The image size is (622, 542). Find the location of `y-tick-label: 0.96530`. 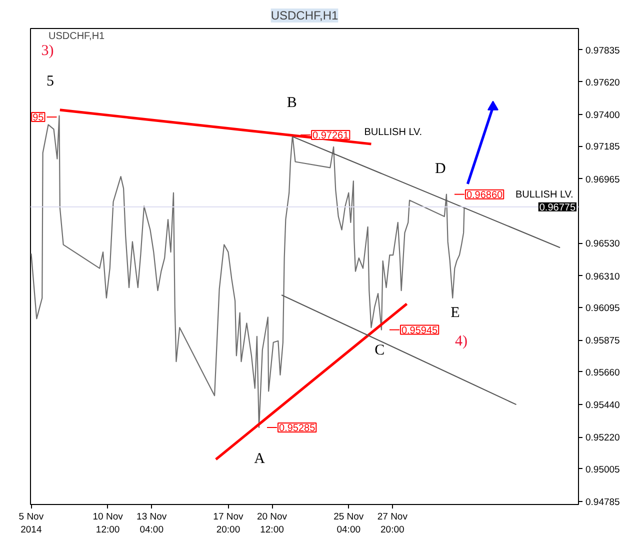

y-tick-label: 0.96530 is located at coordinates (603, 244).